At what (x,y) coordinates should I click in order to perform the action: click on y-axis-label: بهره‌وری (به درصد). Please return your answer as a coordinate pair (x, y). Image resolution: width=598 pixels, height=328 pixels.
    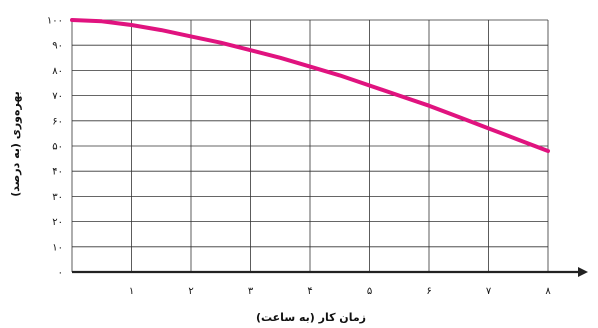
    Looking at the image, I should click on (15, 143).